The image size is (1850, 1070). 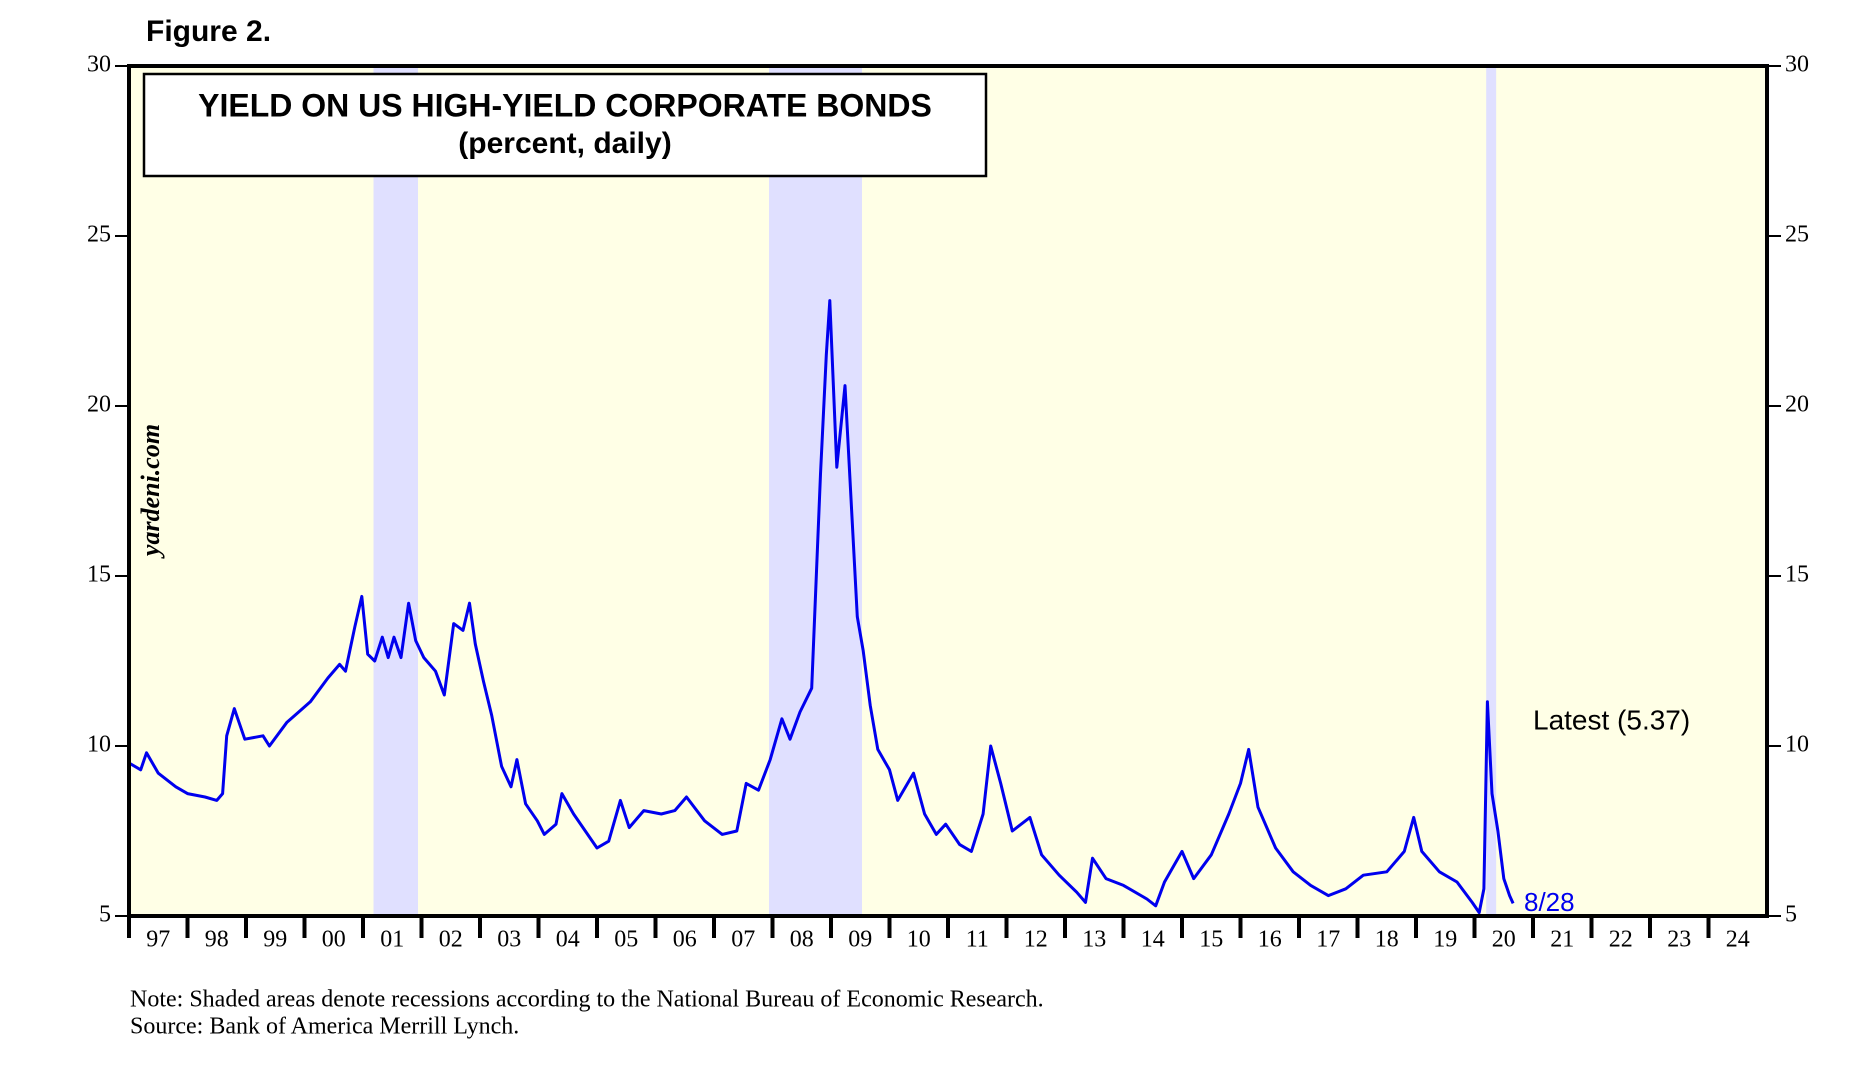 I want to click on y-tick-label: 25, so click(x=99, y=235).